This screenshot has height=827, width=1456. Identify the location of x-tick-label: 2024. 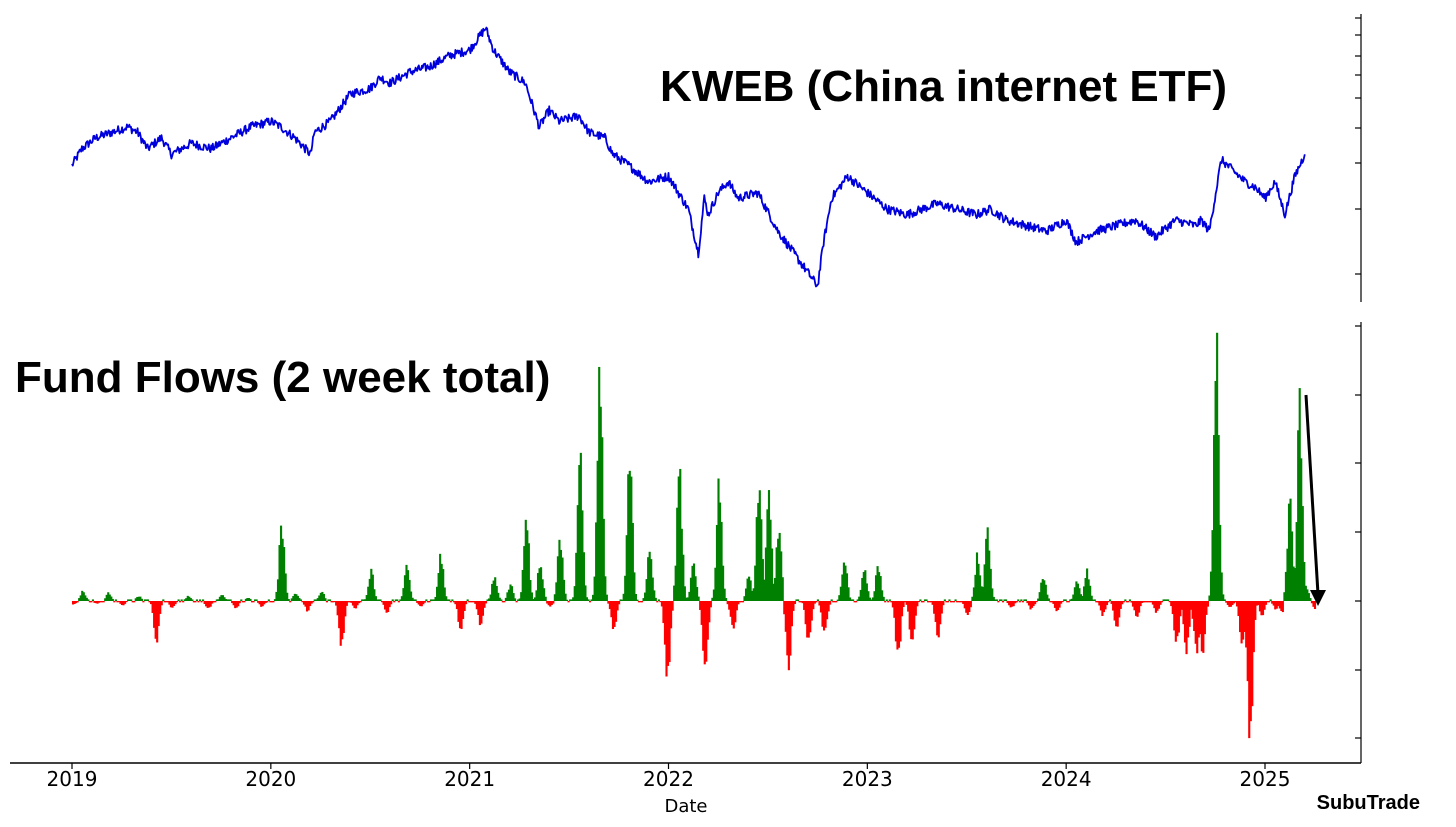
(1066, 779).